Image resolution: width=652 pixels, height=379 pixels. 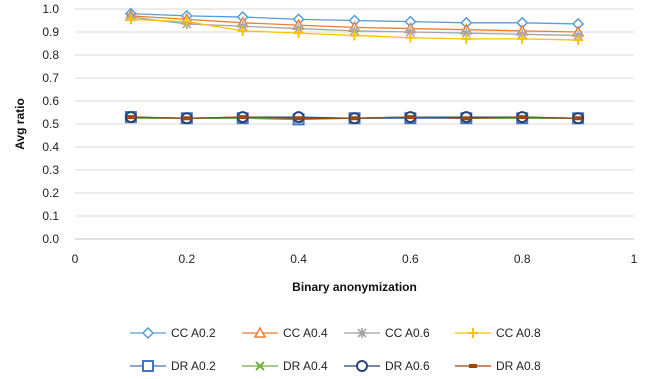 I want to click on legend-label: DR A0.2, so click(x=193, y=366).